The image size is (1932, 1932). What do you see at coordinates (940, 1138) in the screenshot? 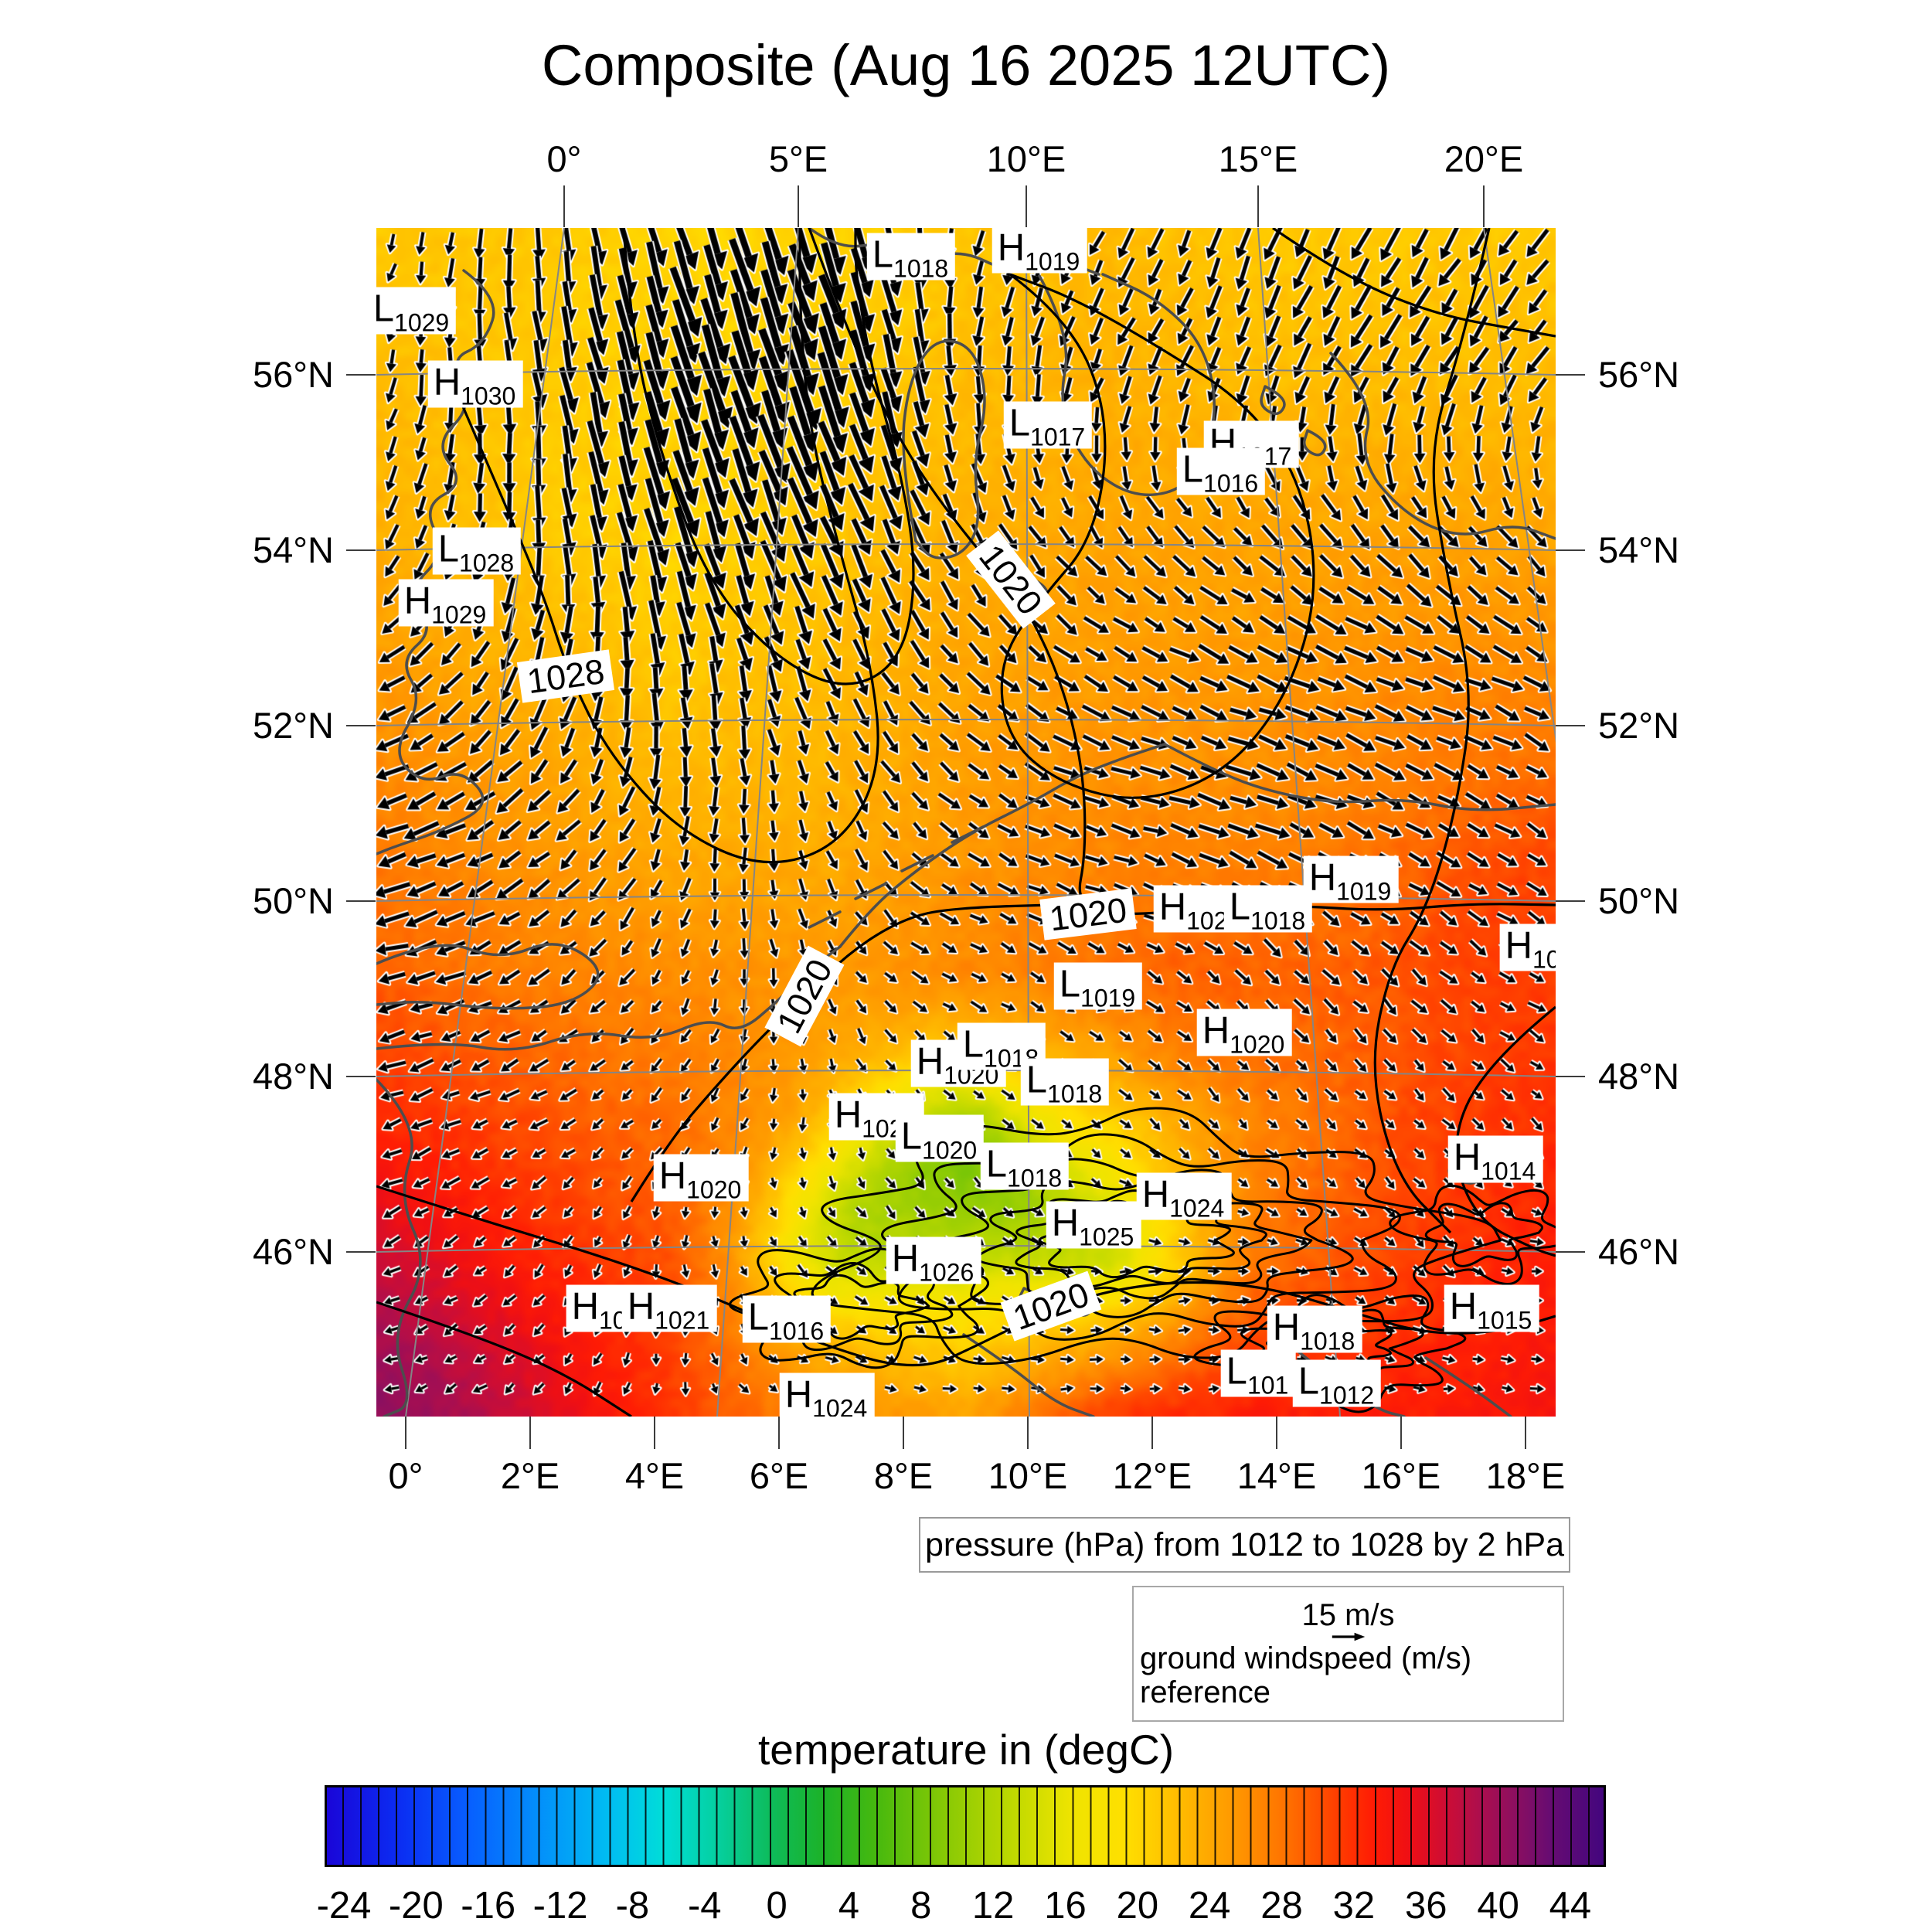
I see `pressure-center-label-L1020: L1020` at bounding box center [940, 1138].